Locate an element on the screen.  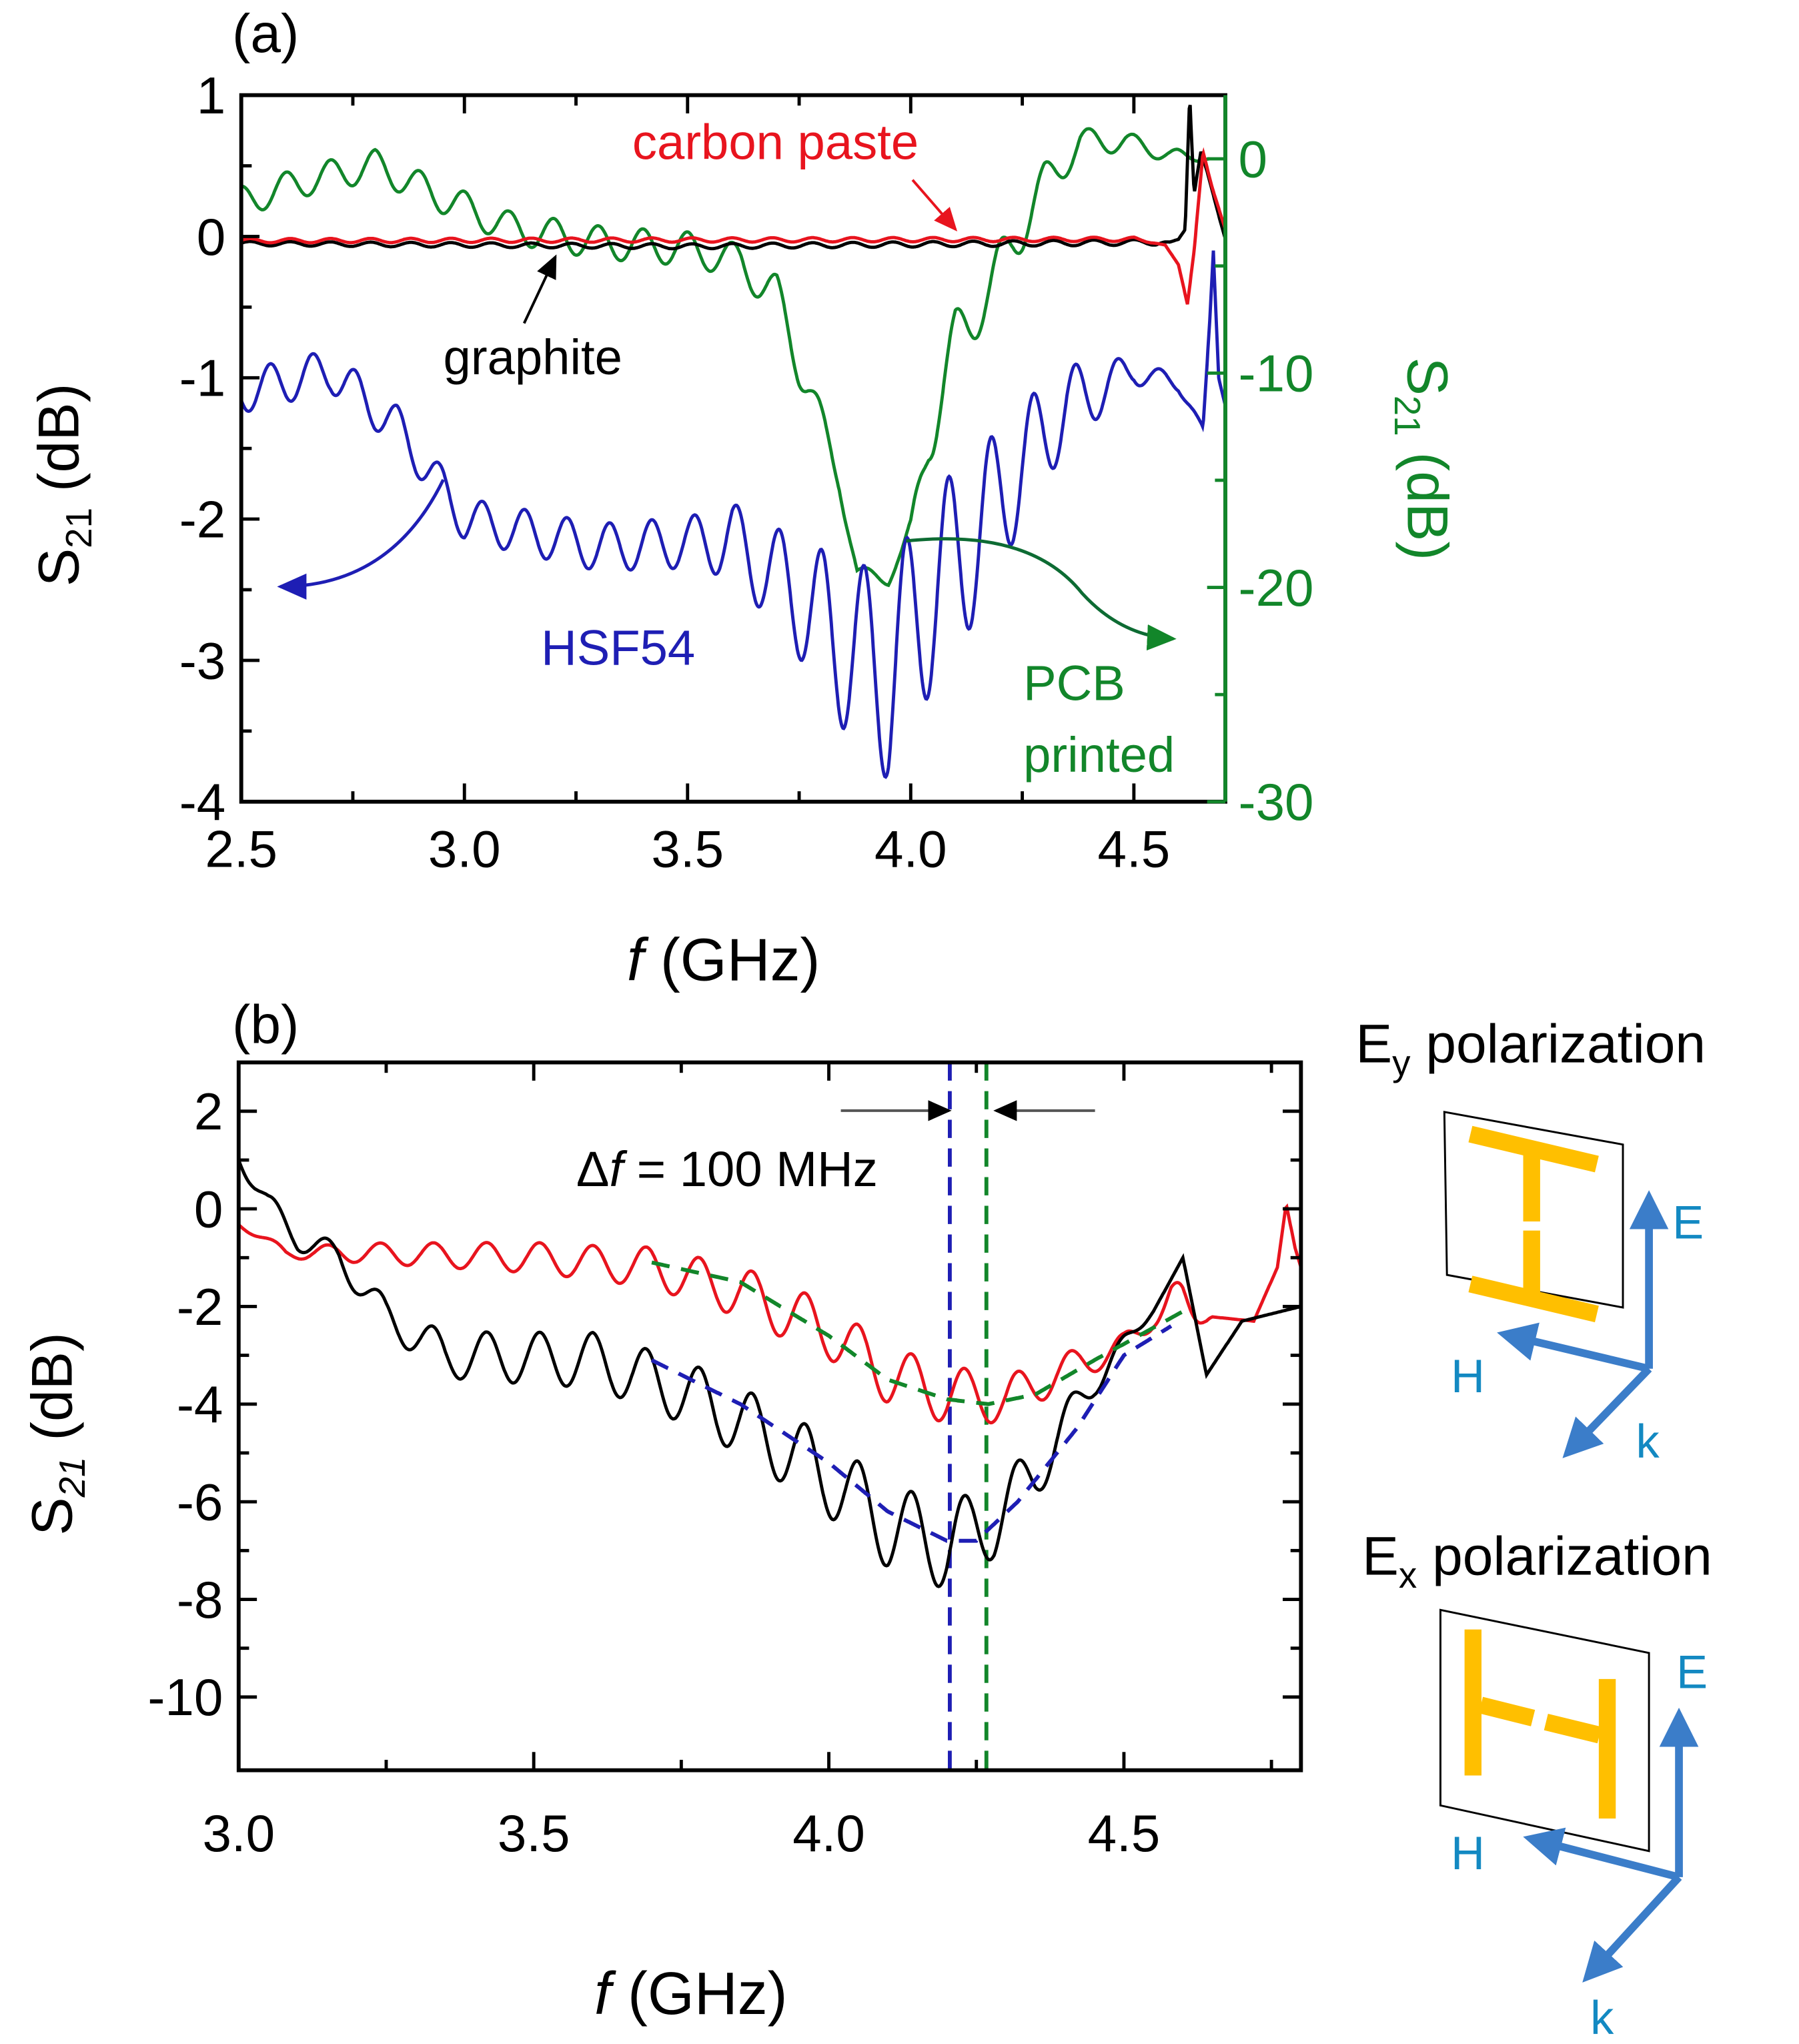
series-fit-ey is located at coordinates (917, 1333).